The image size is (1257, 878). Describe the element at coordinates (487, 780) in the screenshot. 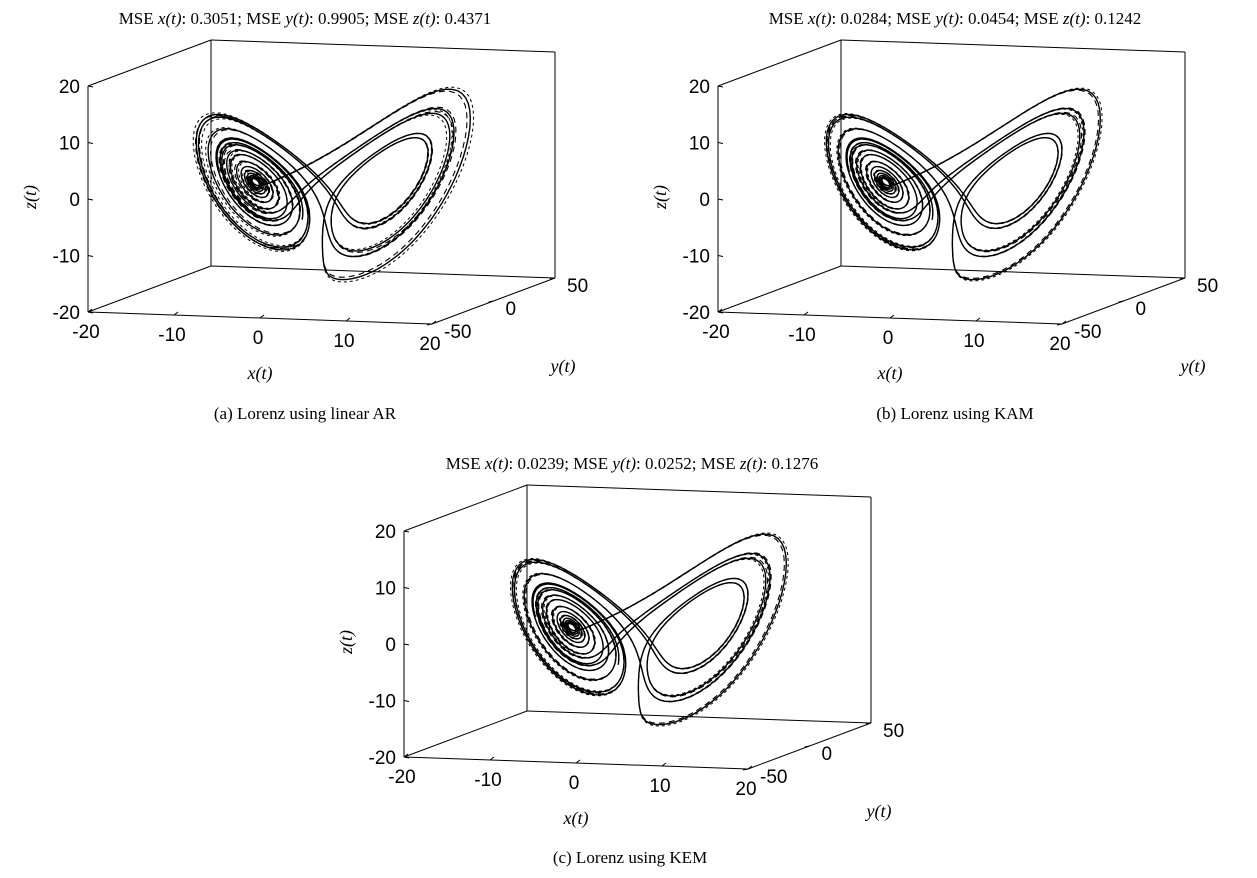

I see `x-tick-label: -10` at that location.